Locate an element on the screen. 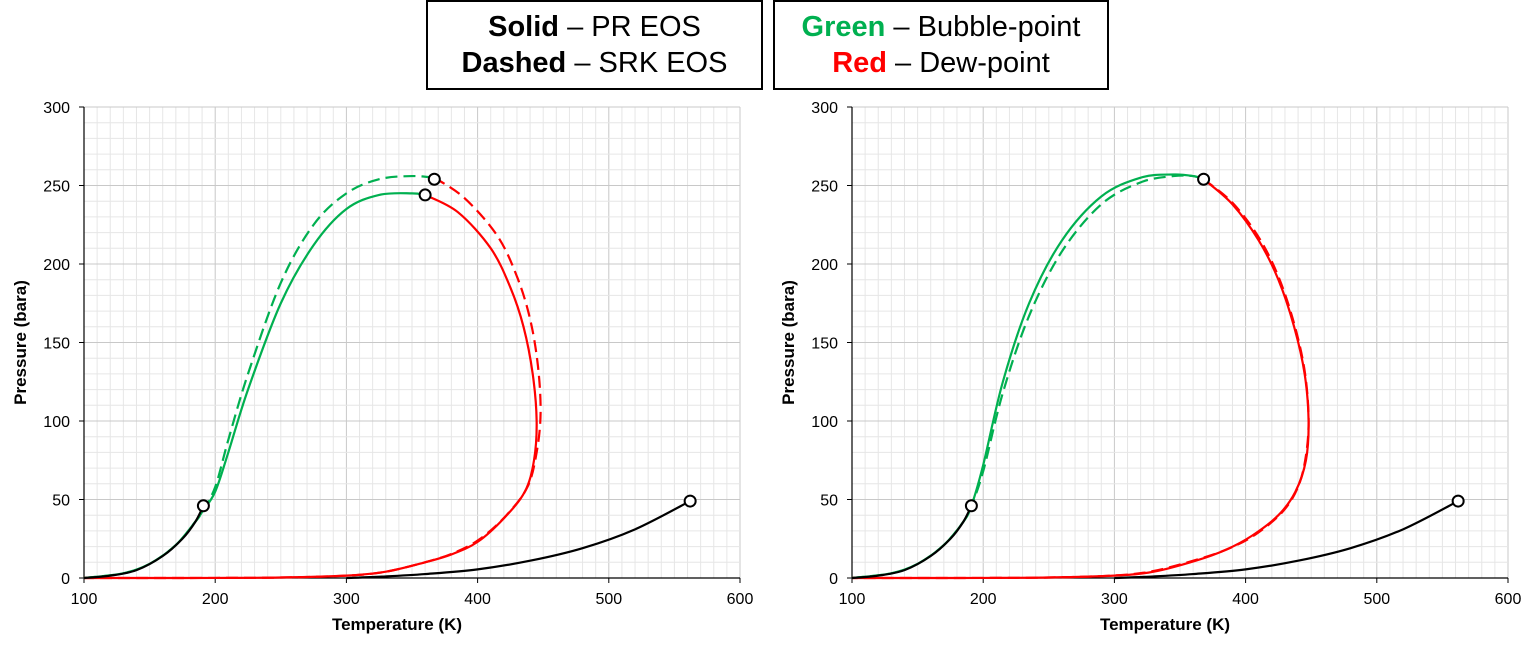 The width and height of the screenshot is (1536, 648). legend-key: Solid is located at coordinates (524, 27).